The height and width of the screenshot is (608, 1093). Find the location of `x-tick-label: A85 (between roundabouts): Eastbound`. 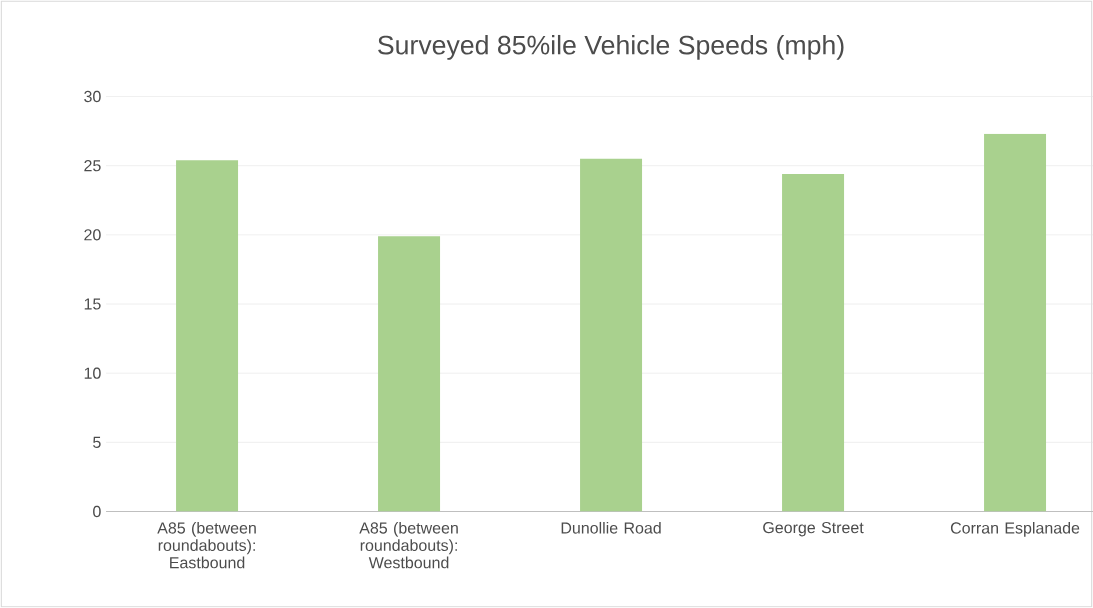

x-tick-label: A85 (between roundabouts): Eastbound is located at coordinates (206, 545).